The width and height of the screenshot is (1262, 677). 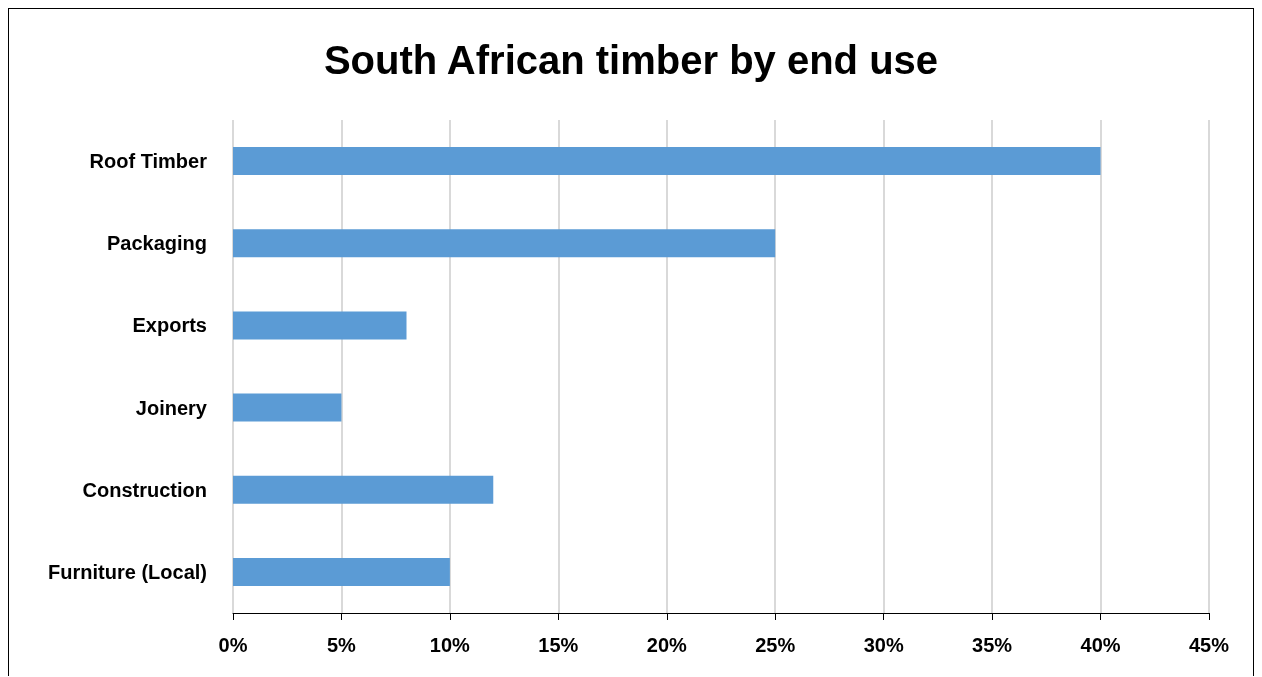 I want to click on x-tick-label: 10%, so click(x=450, y=645).